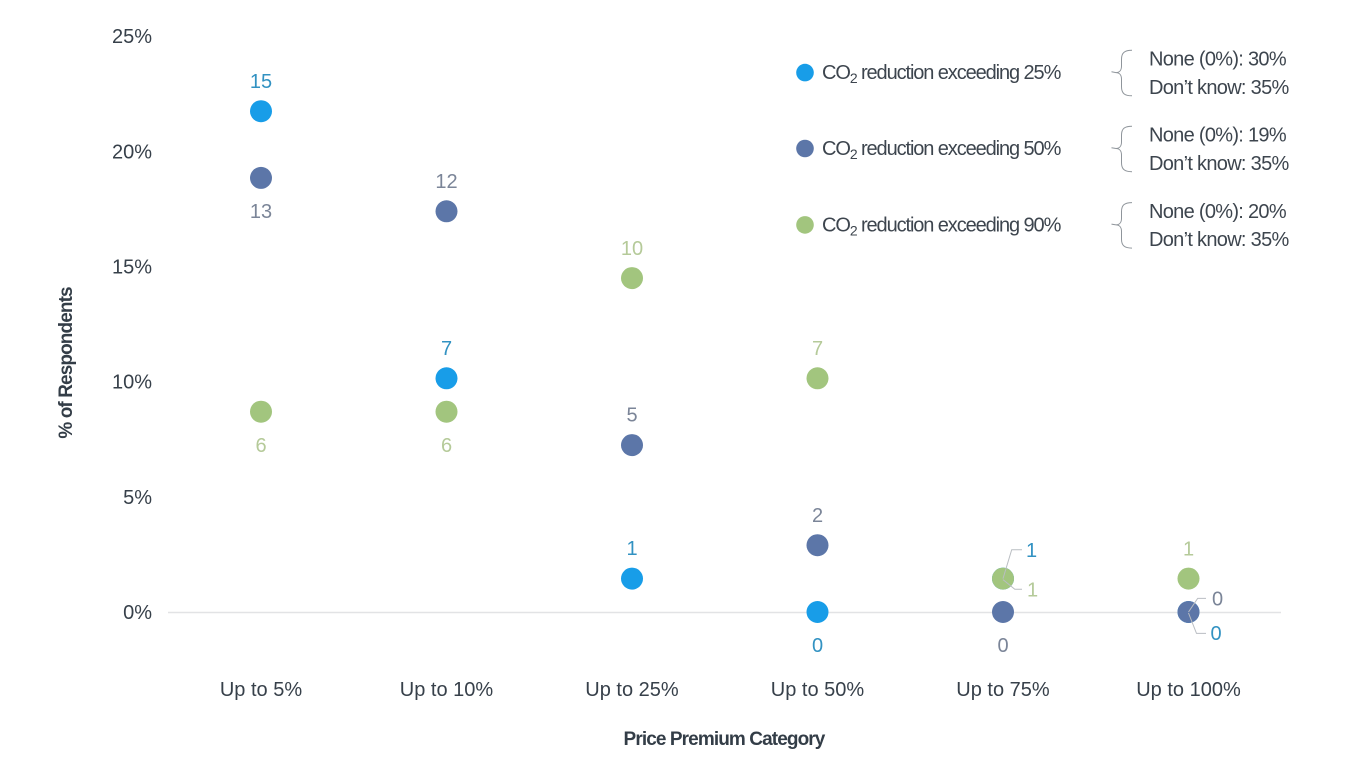  Describe the element at coordinates (447, 690) in the screenshot. I see `svg-text: Up to 10%` at that location.